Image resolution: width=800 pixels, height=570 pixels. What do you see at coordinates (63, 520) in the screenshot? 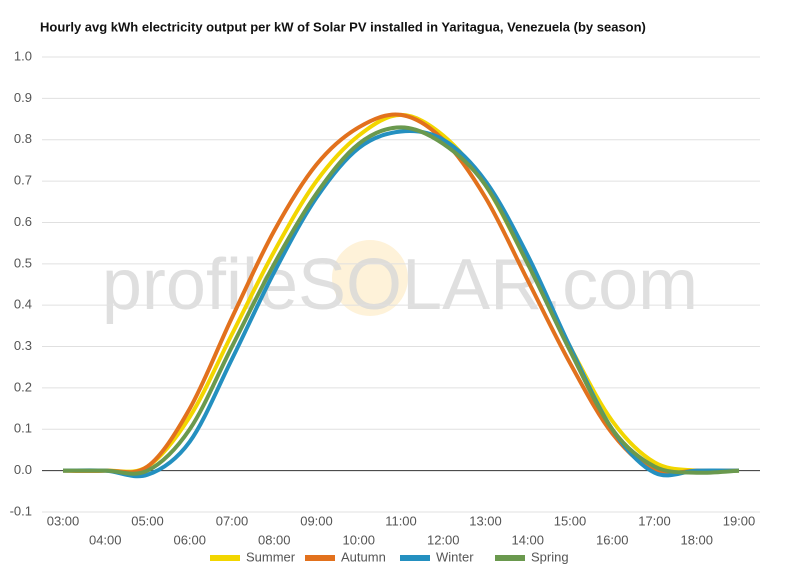
I see `x-tick-label: 03:00` at bounding box center [63, 520].